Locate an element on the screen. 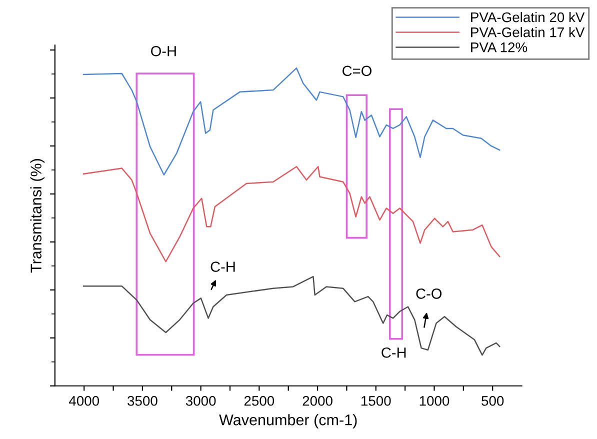 The width and height of the screenshot is (597, 439). annotation: C=O is located at coordinates (357, 71).